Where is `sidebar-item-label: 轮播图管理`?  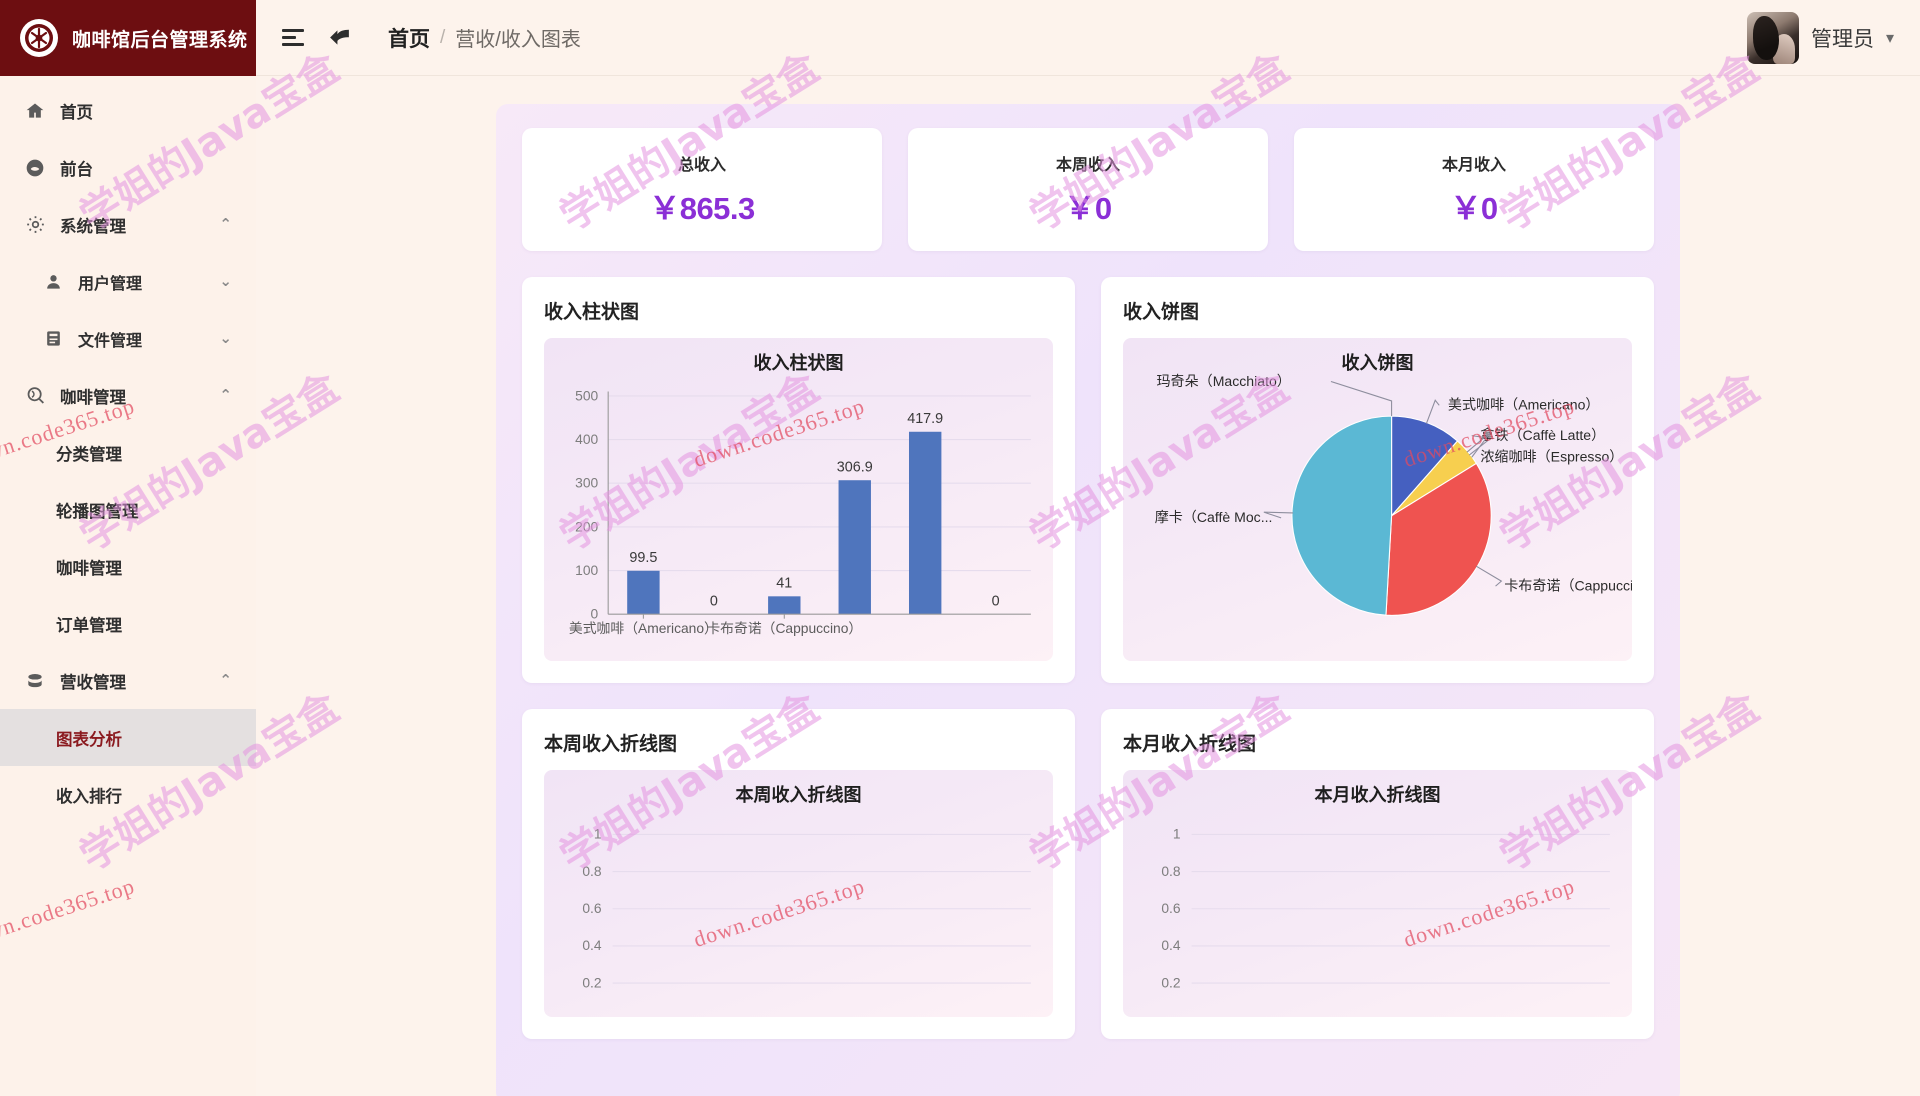 sidebar-item-label: 轮播图管理 is located at coordinates (97, 511).